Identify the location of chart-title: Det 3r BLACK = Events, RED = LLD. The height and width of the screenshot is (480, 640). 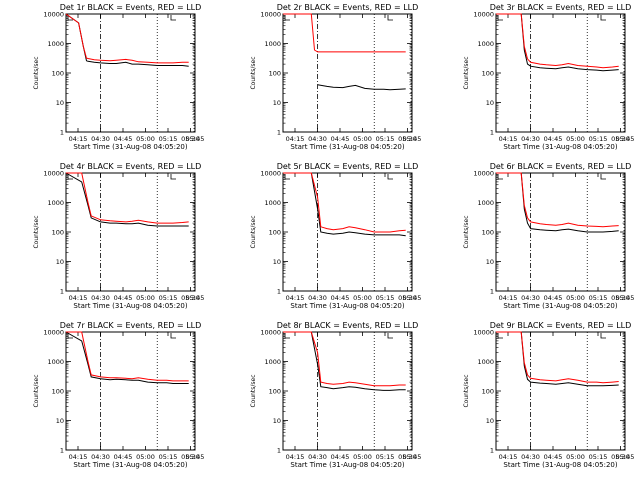
(561, 7).